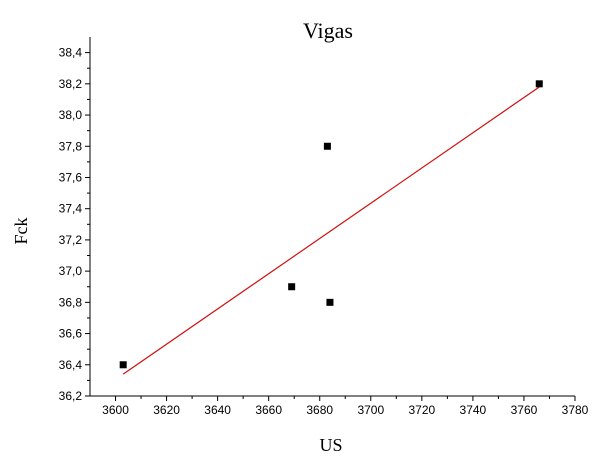  Describe the element at coordinates (330, 445) in the screenshot. I see `x-axis-label: US` at that location.